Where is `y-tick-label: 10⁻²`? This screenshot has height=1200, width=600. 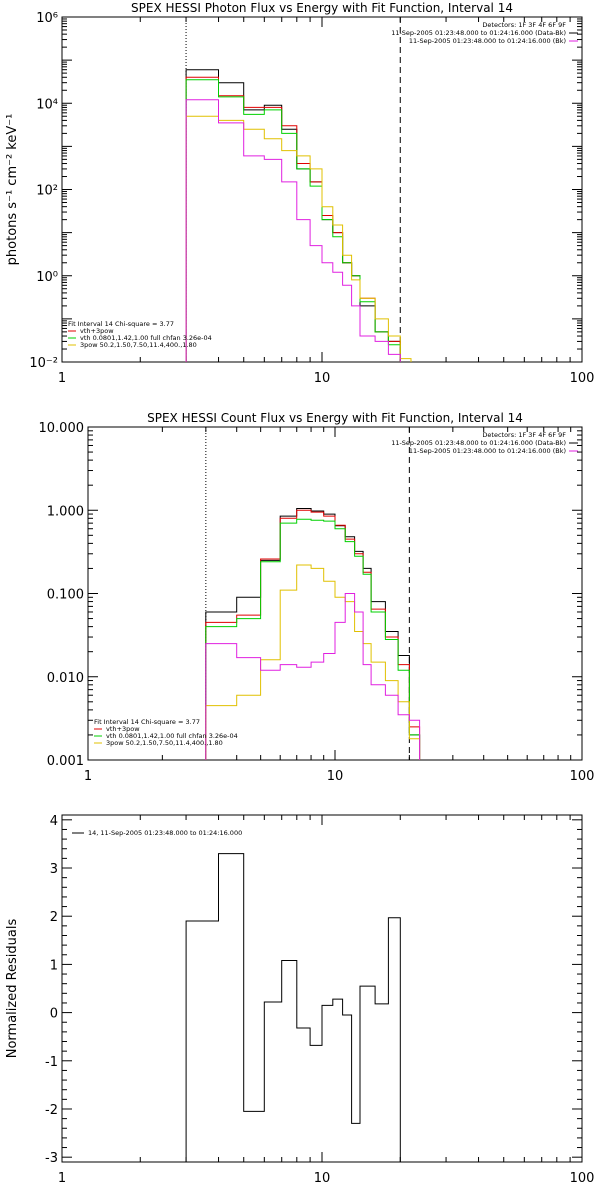
y-tick-label: 10⁻² is located at coordinates (43, 363).